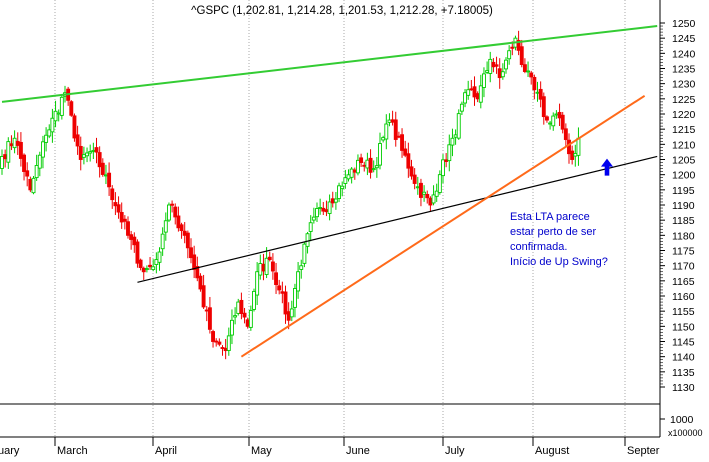 This screenshot has width=709, height=462. Describe the element at coordinates (550, 217) in the screenshot. I see `annotation-line: Esta LTA parece` at that location.